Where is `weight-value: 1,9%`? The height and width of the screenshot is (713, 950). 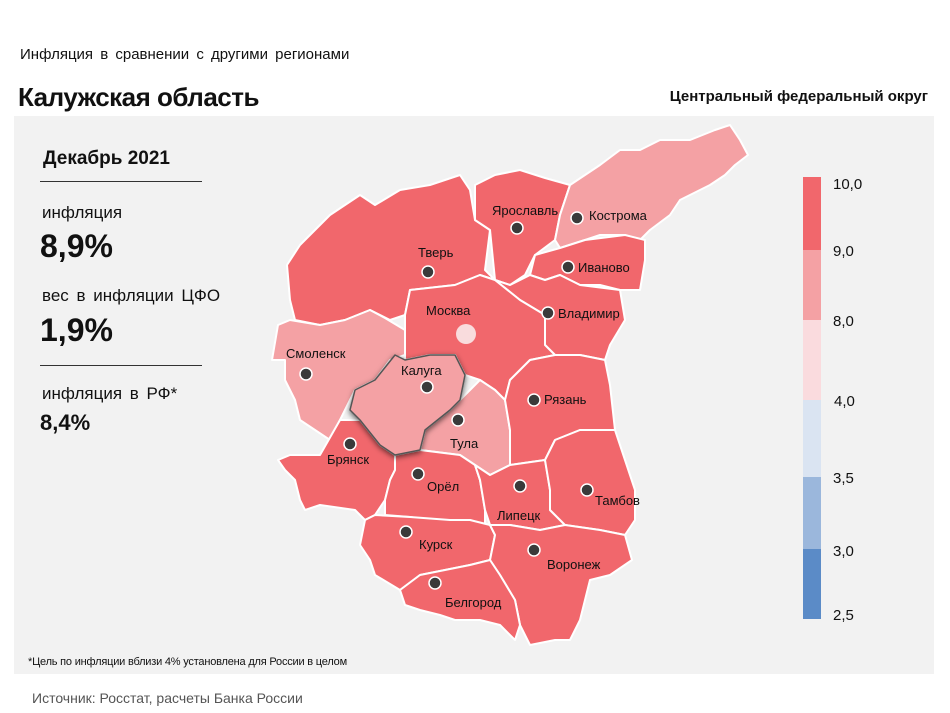 weight-value: 1,9% is located at coordinates (76, 330).